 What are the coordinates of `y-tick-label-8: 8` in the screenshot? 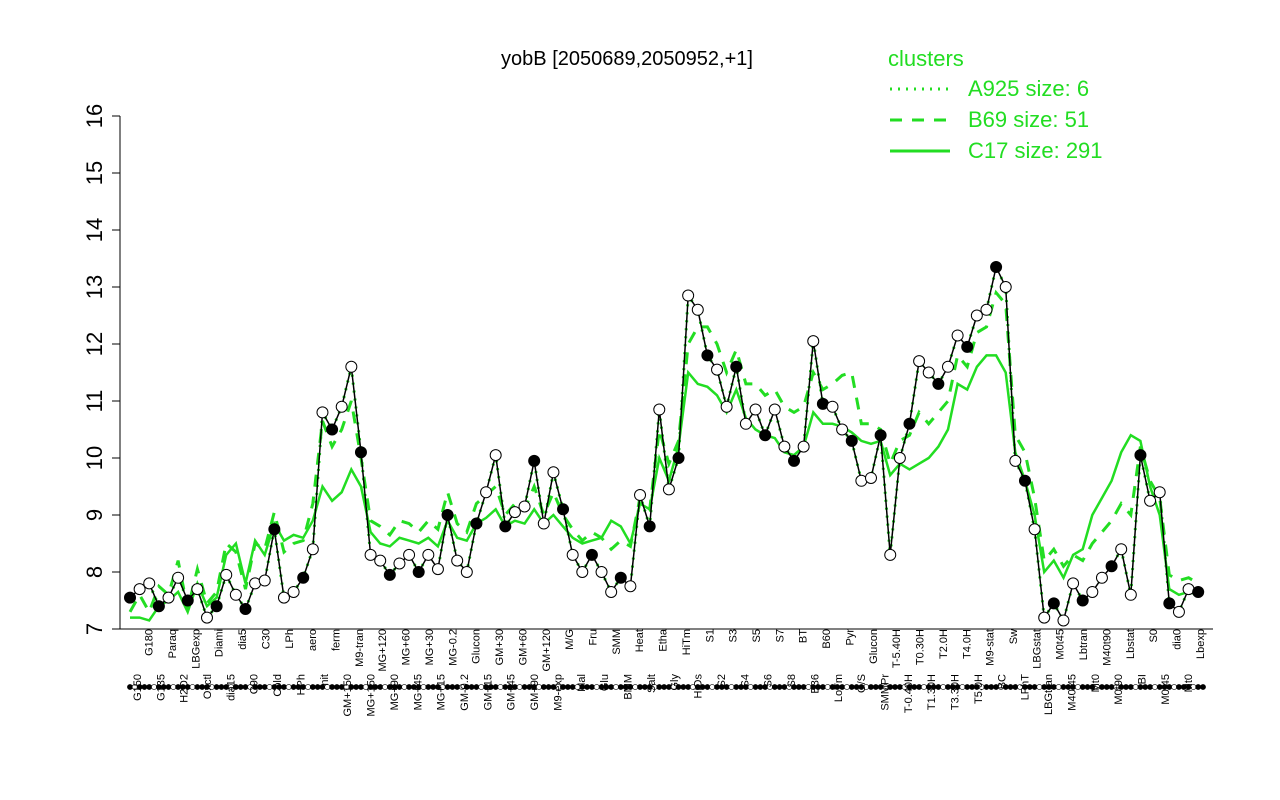 It's located at (94, 572).